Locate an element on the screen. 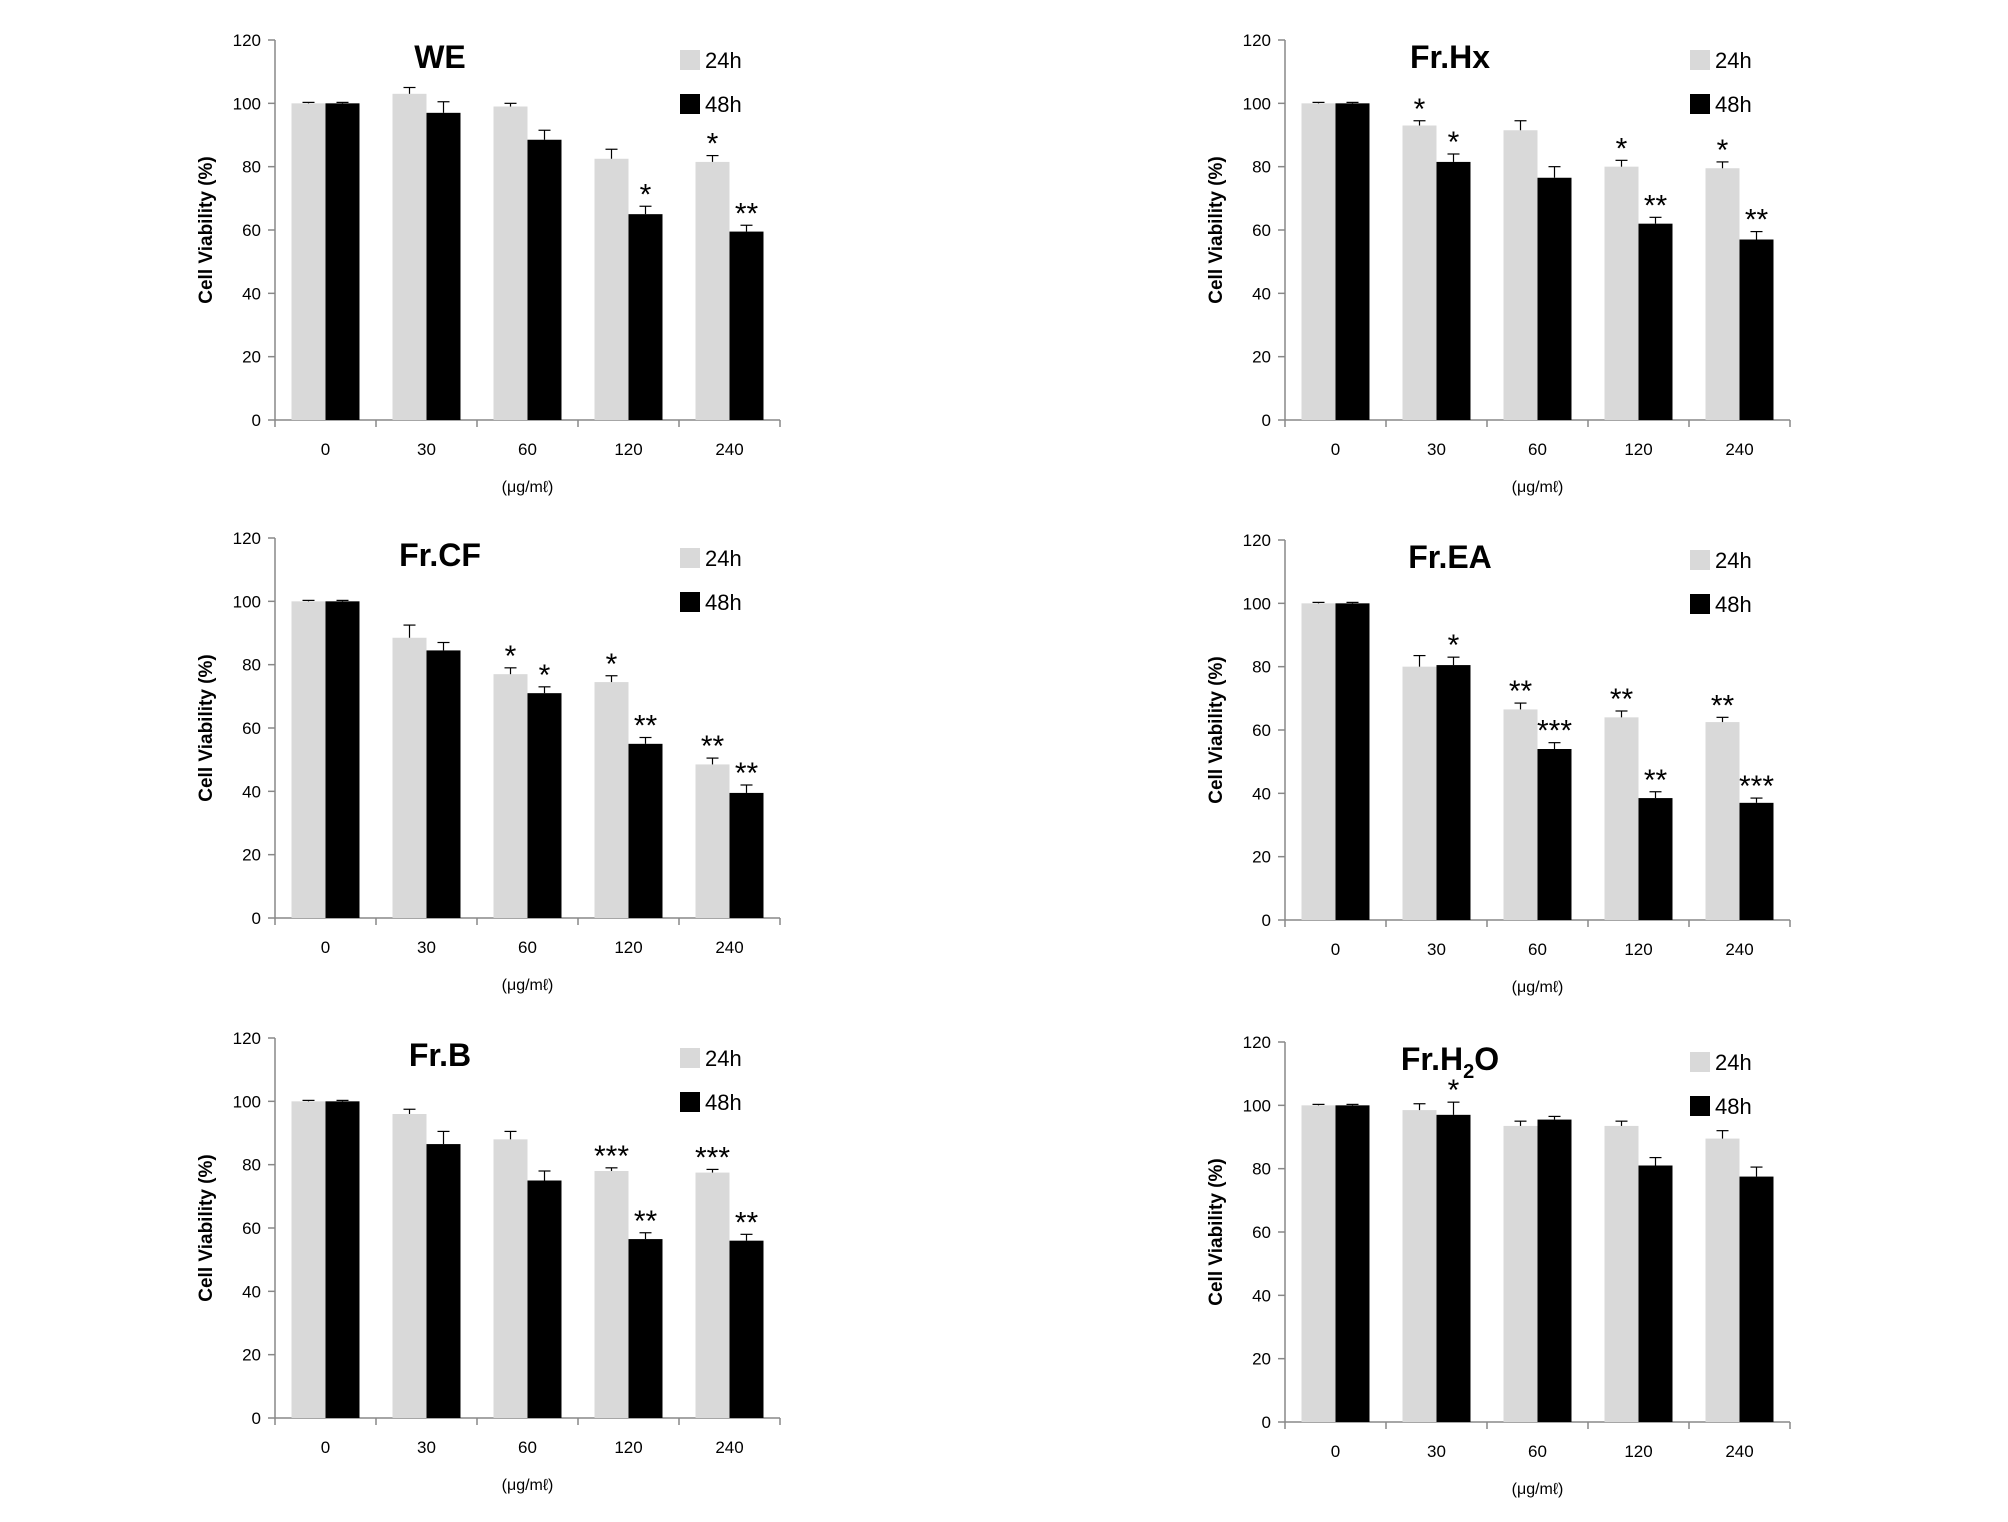 This screenshot has height=1522, width=2008. chart-title: Fr.EA is located at coordinates (1450, 557).